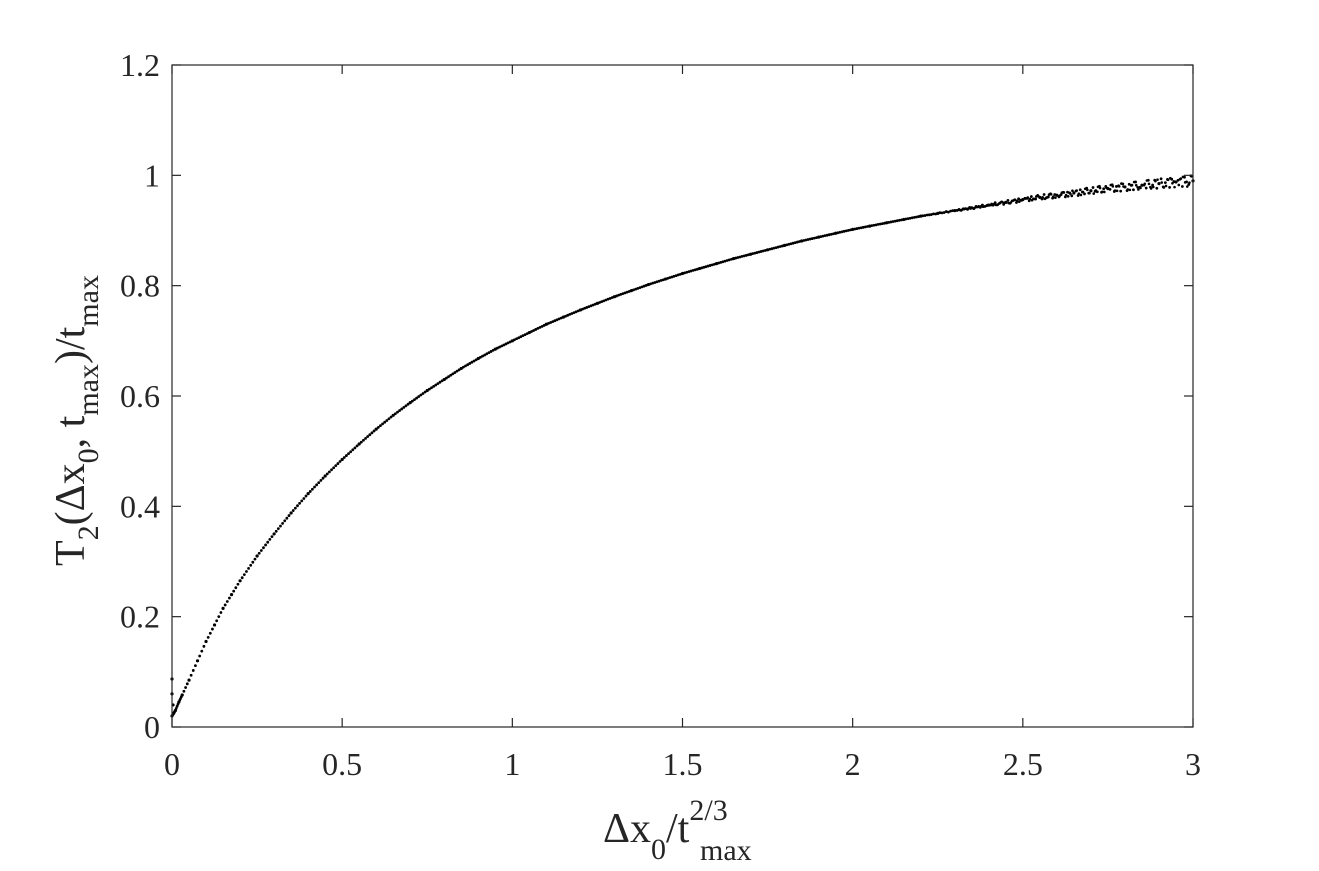 This screenshot has width=1319, height=871. I want to click on x-tick-label: 2, so click(853, 764).